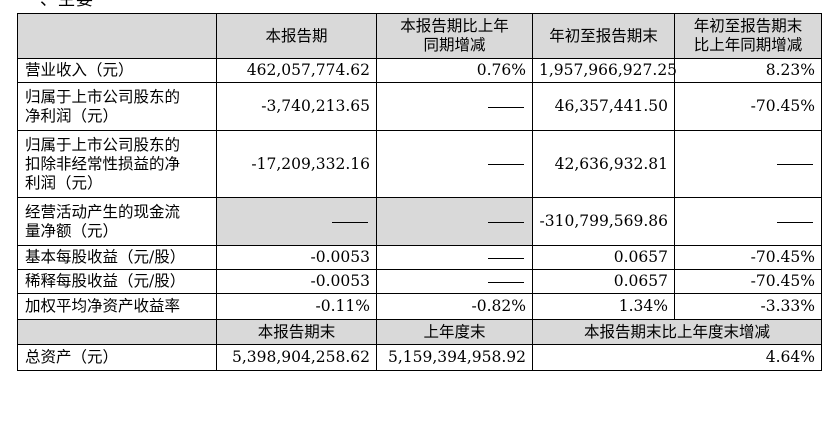  I want to click on cell-value: 1,957,966,927.25, so click(604, 70).